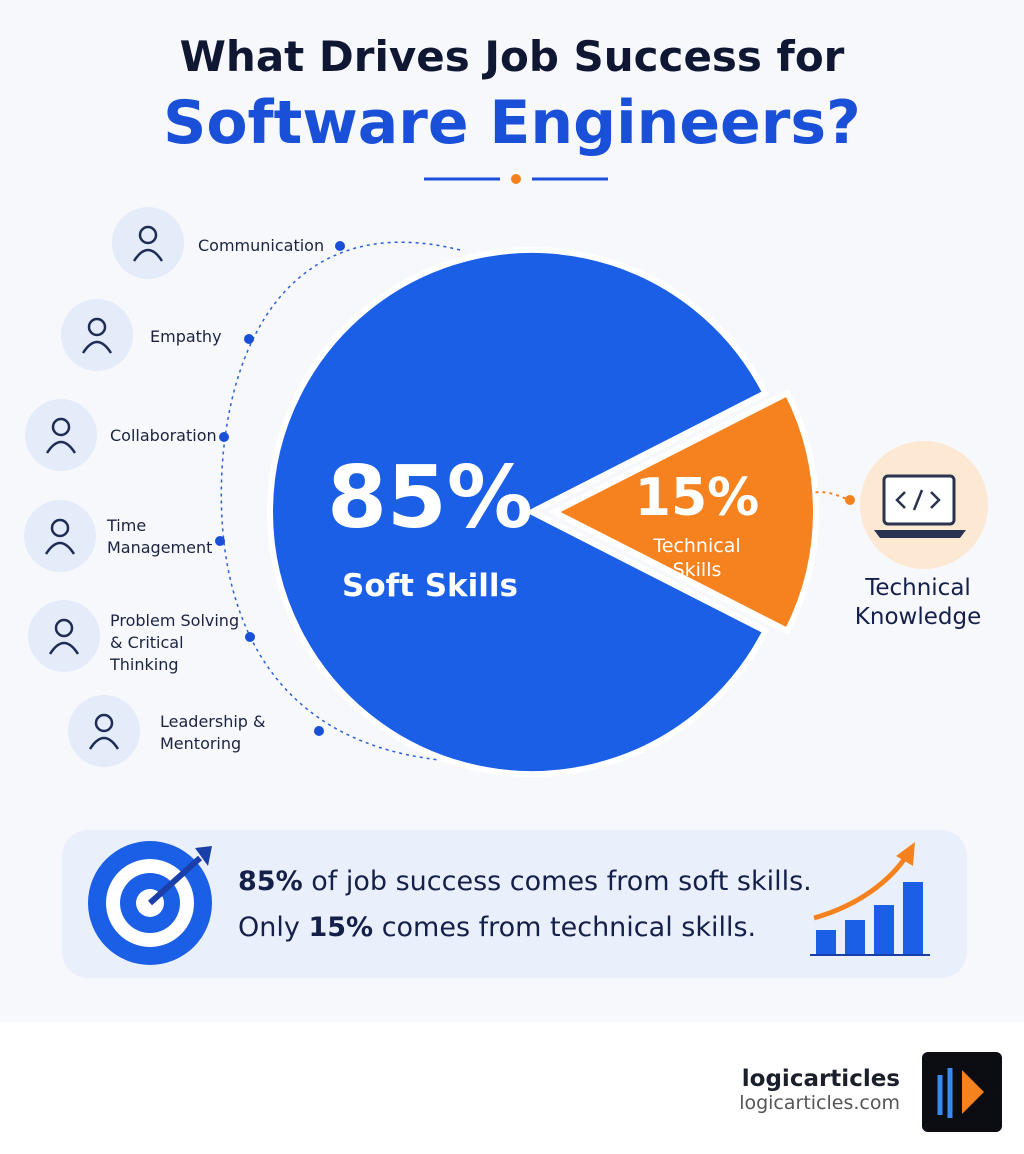 The height and width of the screenshot is (1154, 1024). What do you see at coordinates (918, 500) in the screenshot?
I see `code-glyph` at bounding box center [918, 500].